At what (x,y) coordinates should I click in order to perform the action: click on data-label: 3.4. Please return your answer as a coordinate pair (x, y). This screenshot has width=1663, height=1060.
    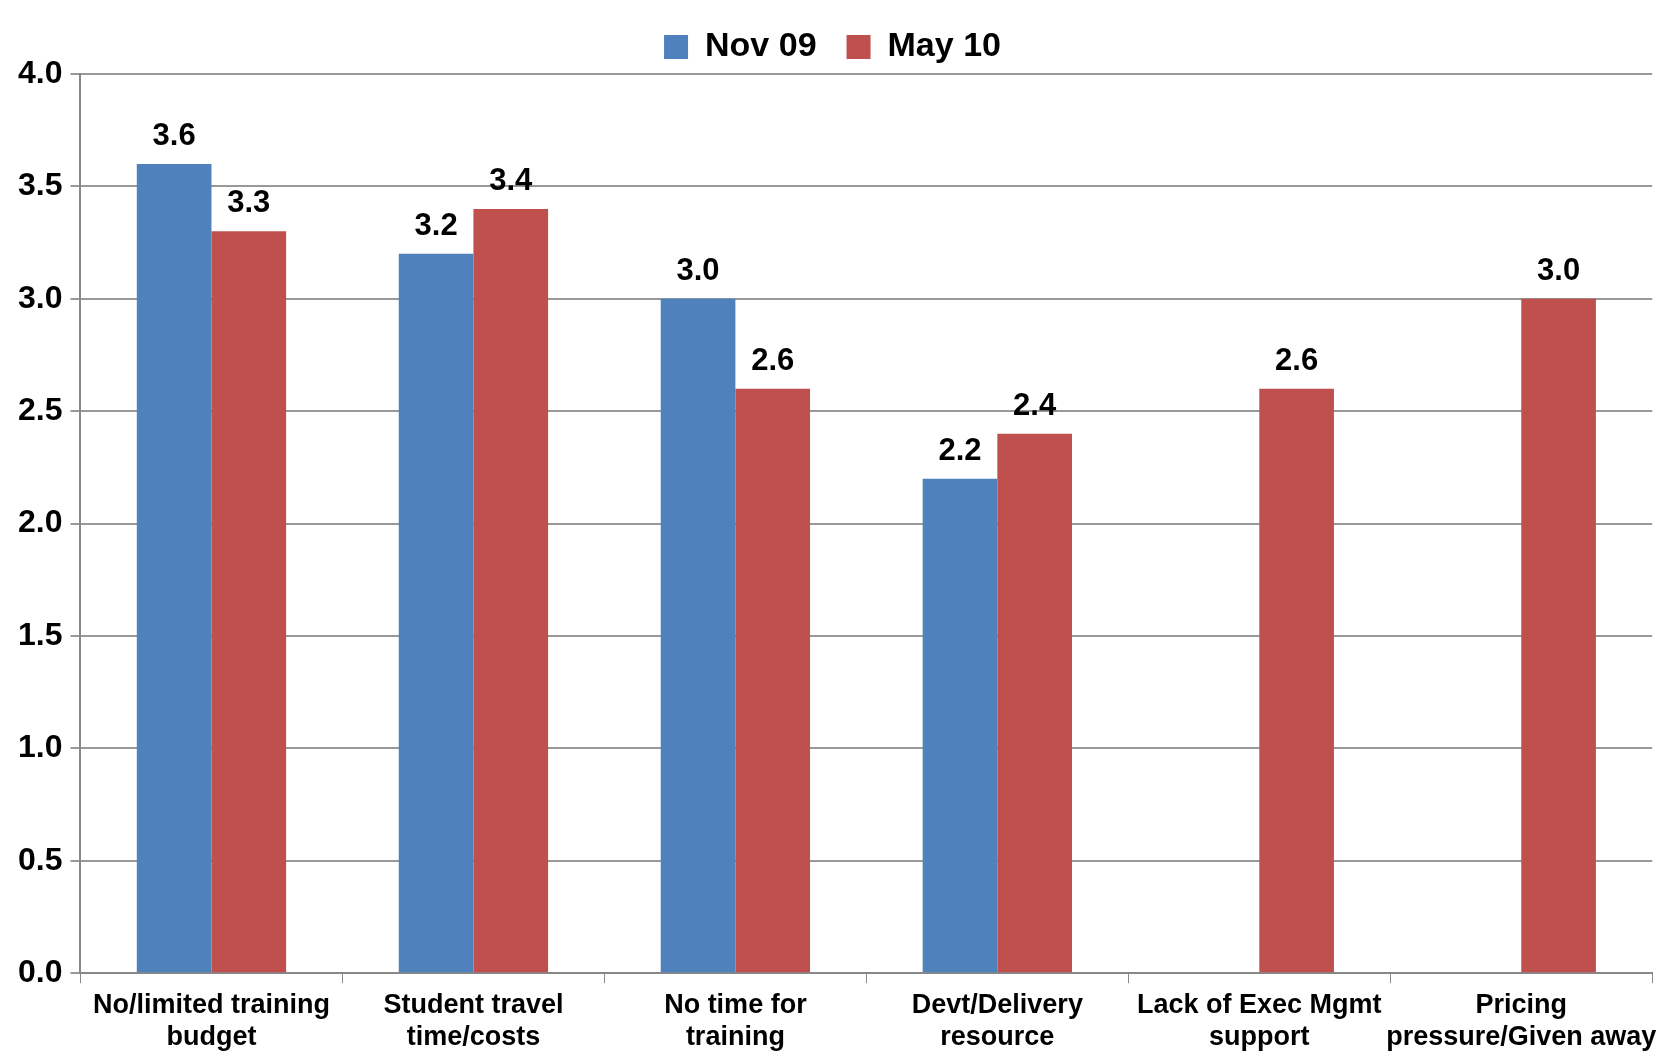
    Looking at the image, I should click on (511, 179).